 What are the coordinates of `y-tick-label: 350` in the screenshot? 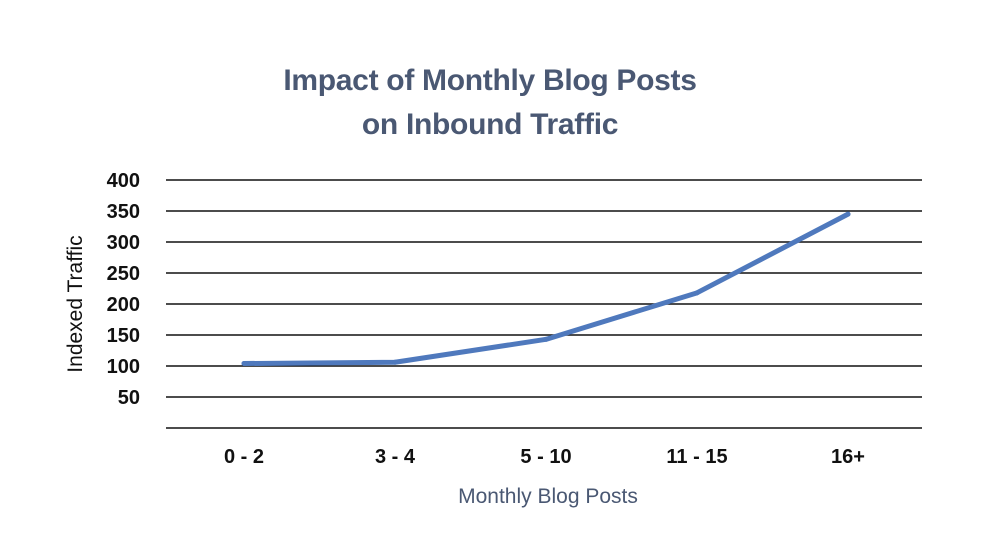 It's located at (123, 212).